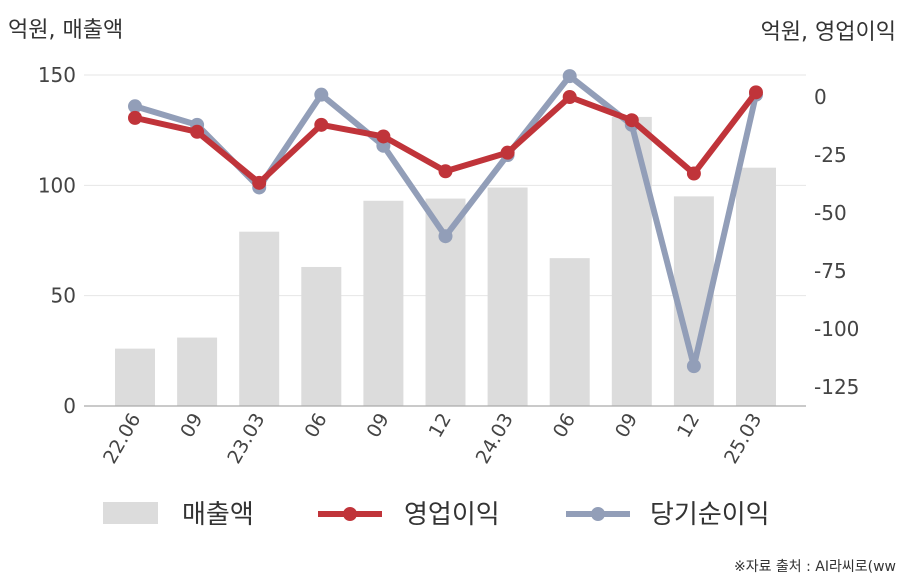  I want to click on right-tick-label: 0, so click(820, 97).